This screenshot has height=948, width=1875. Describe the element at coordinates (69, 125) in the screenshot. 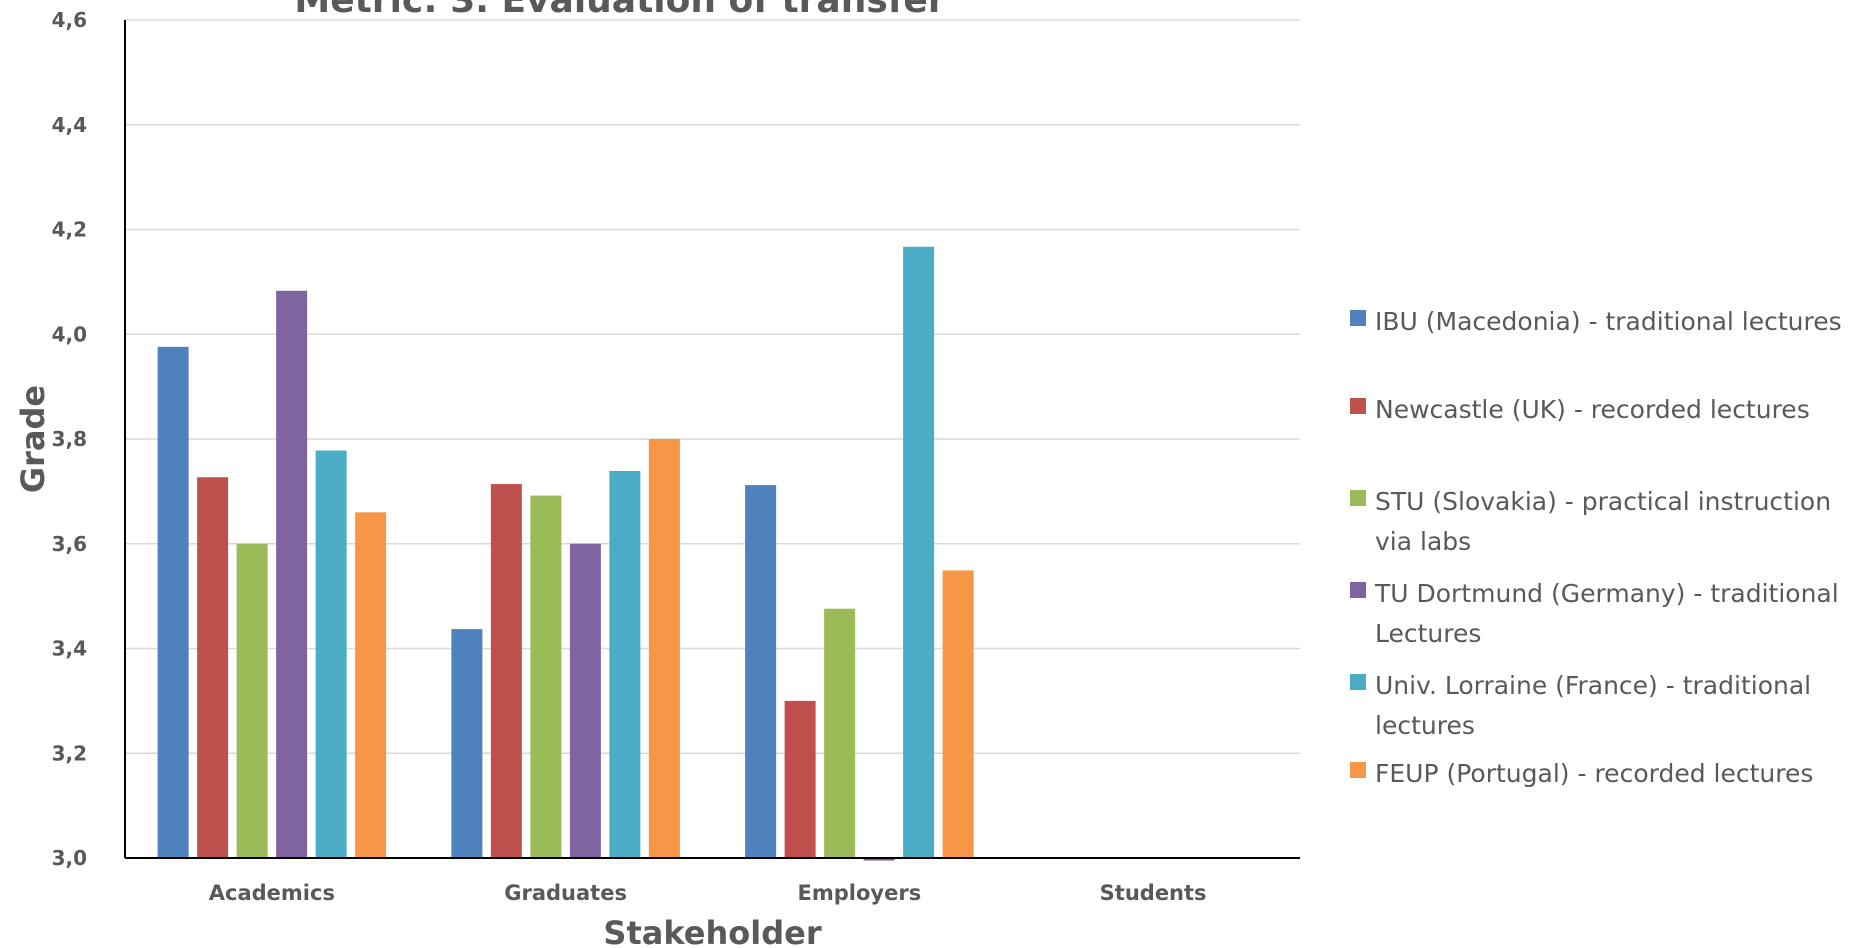

I see `y-tick-label: 4,4` at that location.